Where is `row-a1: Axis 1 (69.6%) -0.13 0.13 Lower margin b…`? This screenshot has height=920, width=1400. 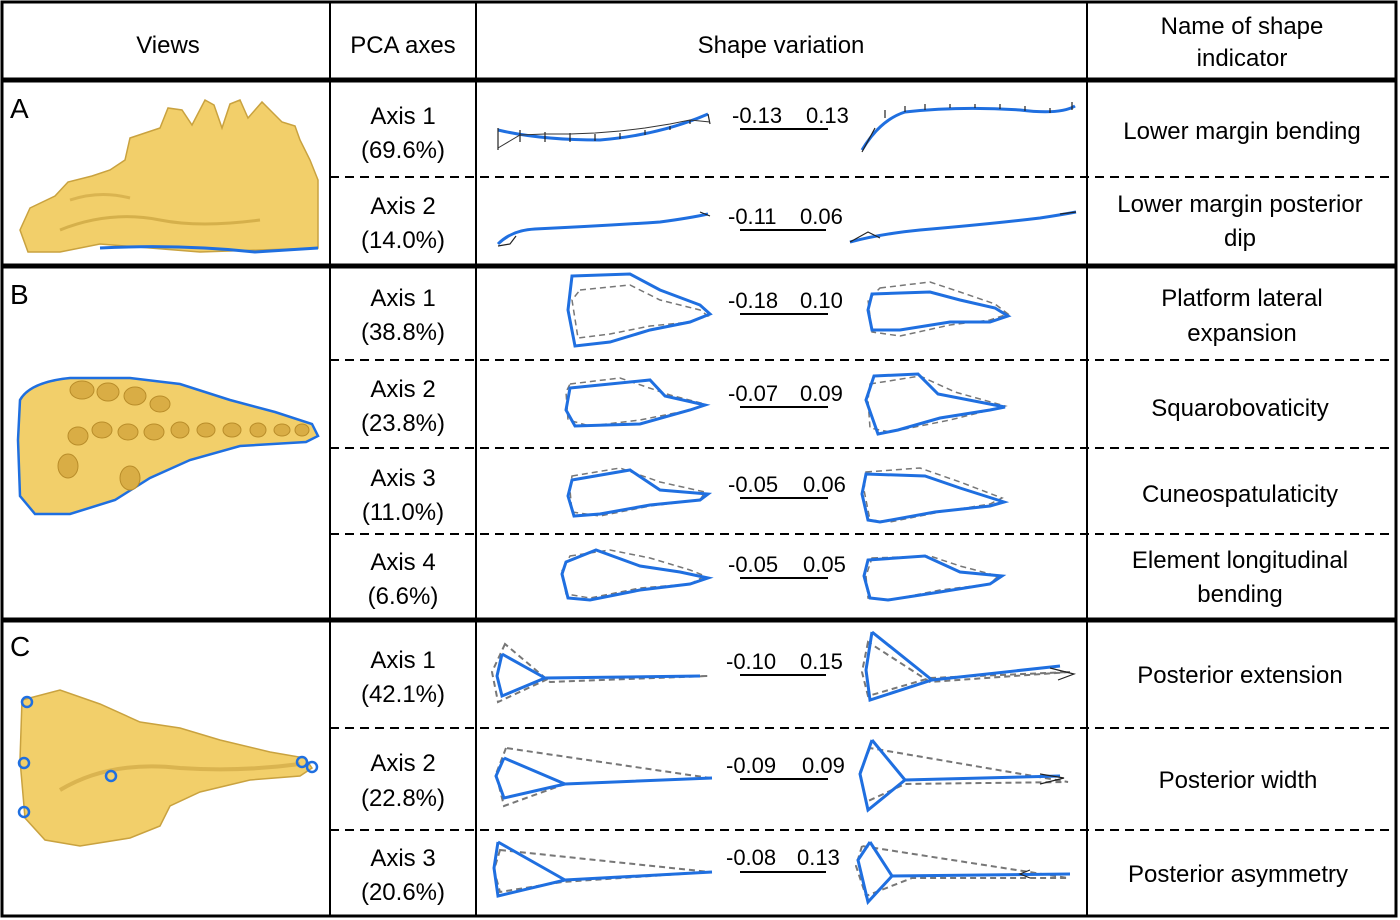 row-a1: Axis 1 (69.6%) -0.13 0.13 Lower margin b… is located at coordinates (861, 133).